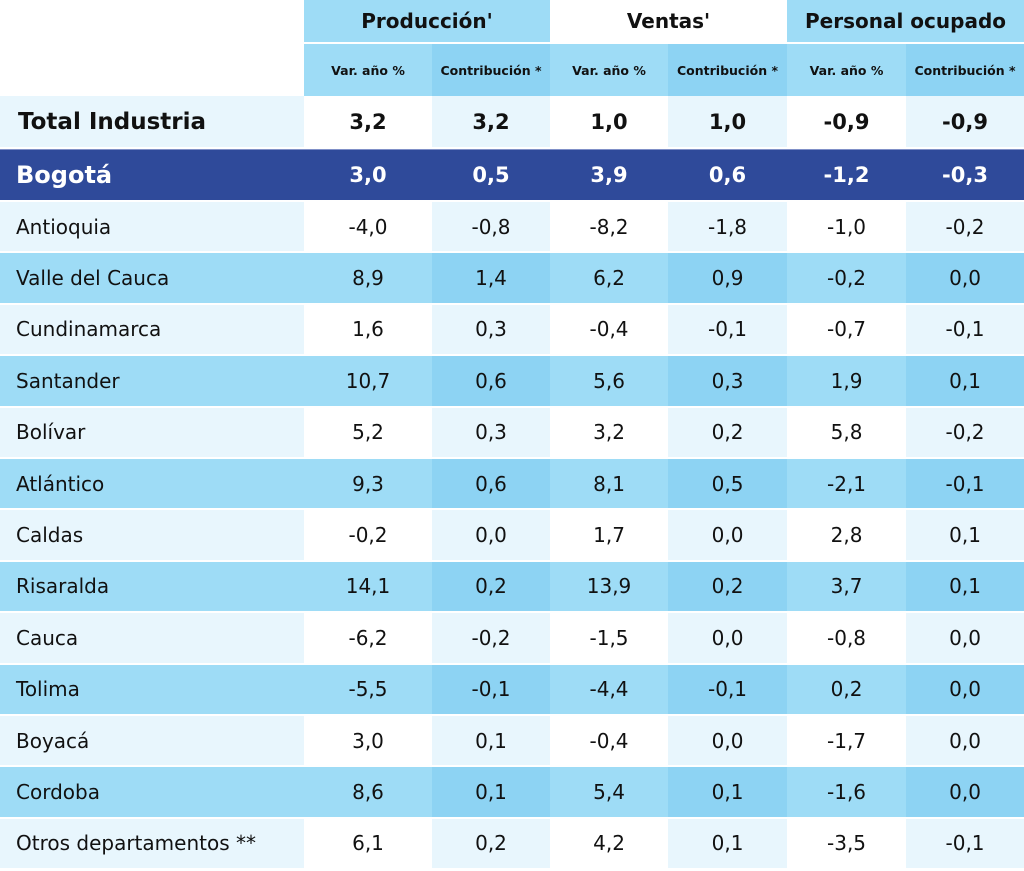 The height and width of the screenshot is (871, 1024). I want to click on row-label: Caldas, so click(152, 536).